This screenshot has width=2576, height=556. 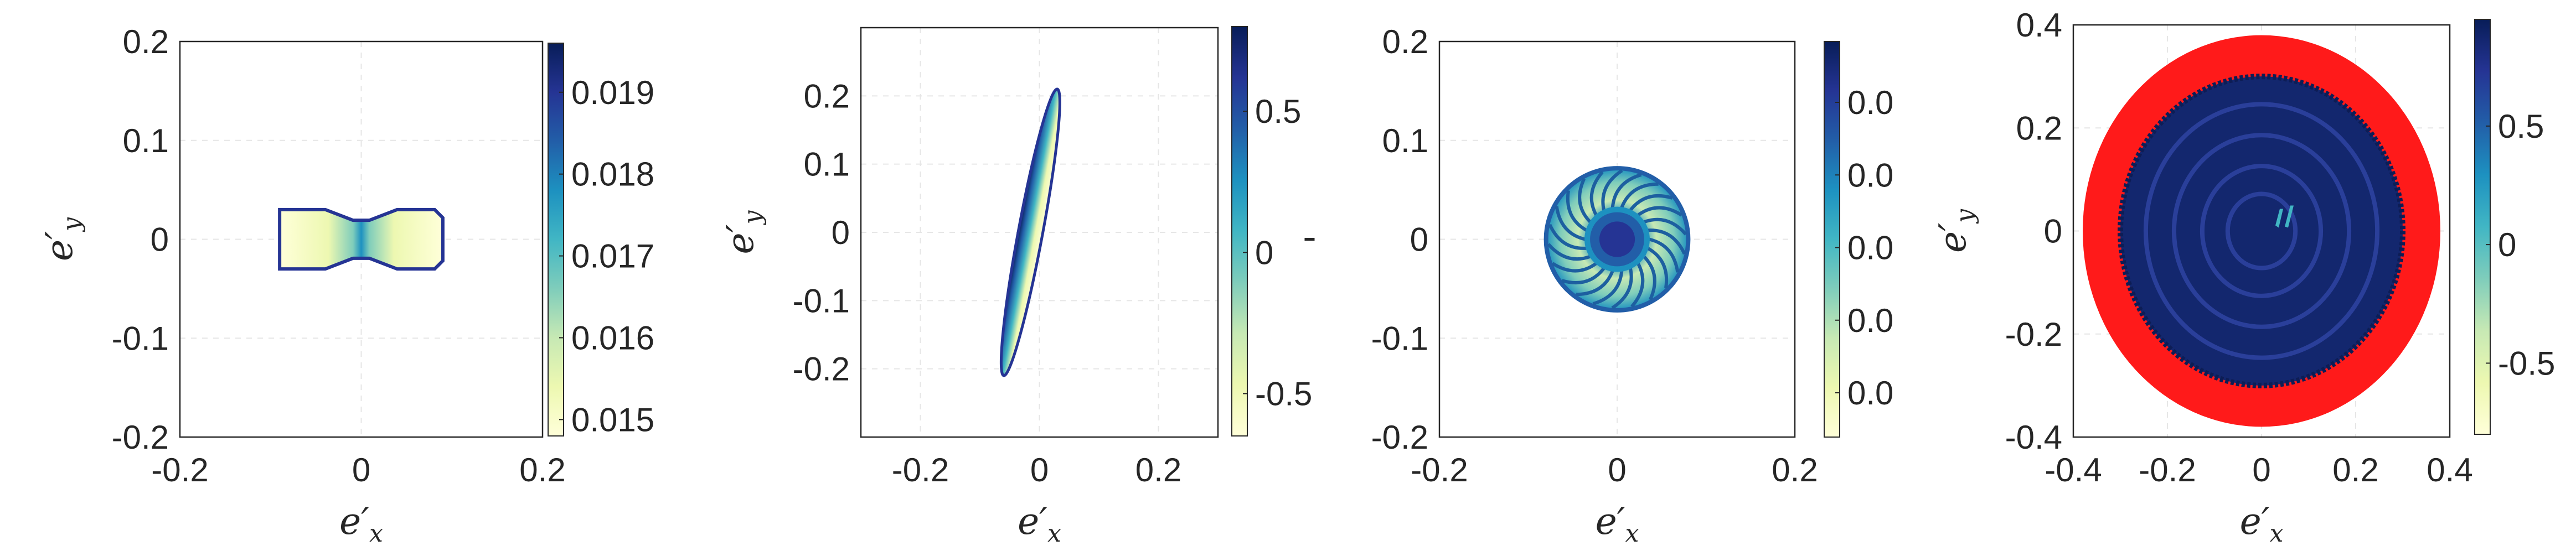 I want to click on core-center, so click(x=1617, y=239).